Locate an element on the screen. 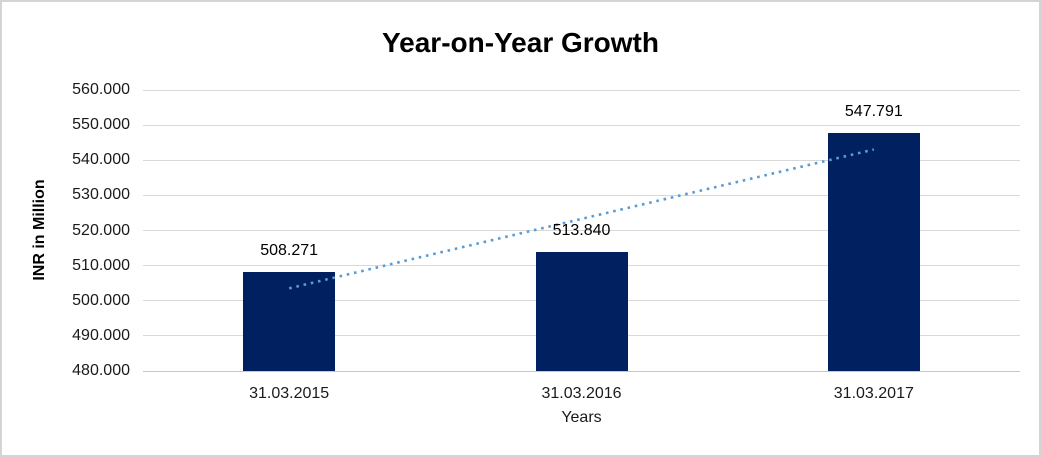  bar-value-label: 513.840 is located at coordinates (581, 231).